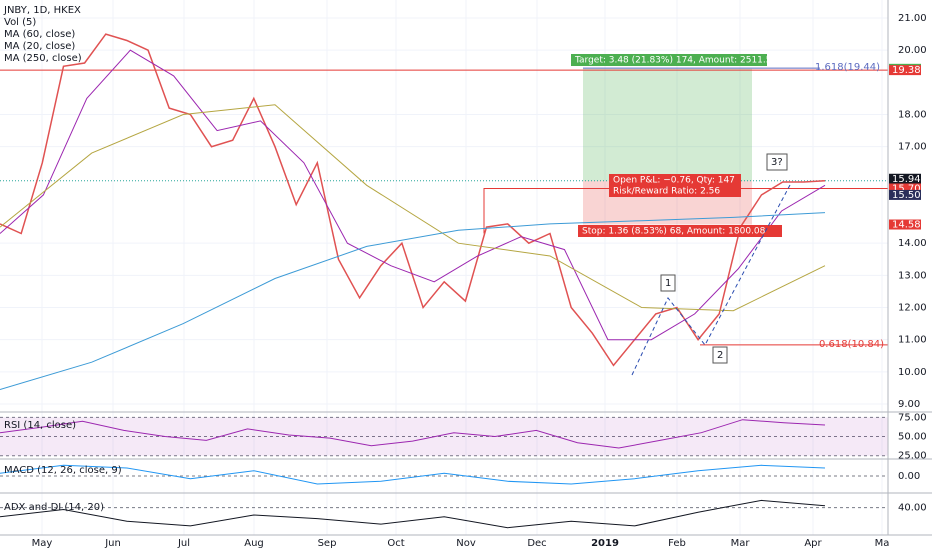  I want to click on indicator-label: Vol (5), so click(20, 22).